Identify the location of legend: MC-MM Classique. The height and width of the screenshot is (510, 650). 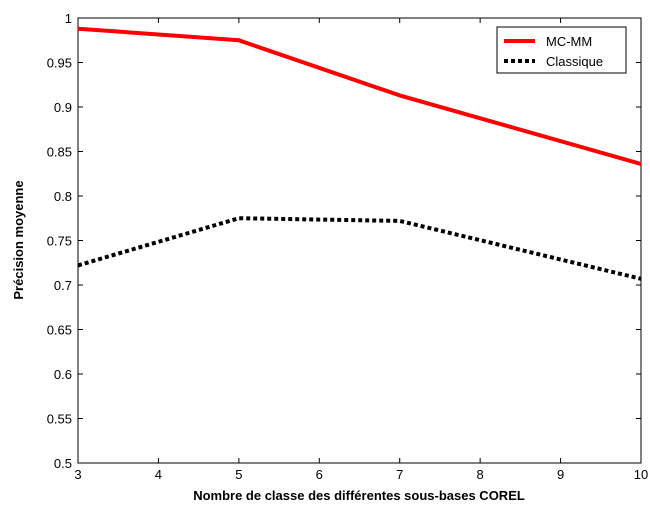
(561, 50).